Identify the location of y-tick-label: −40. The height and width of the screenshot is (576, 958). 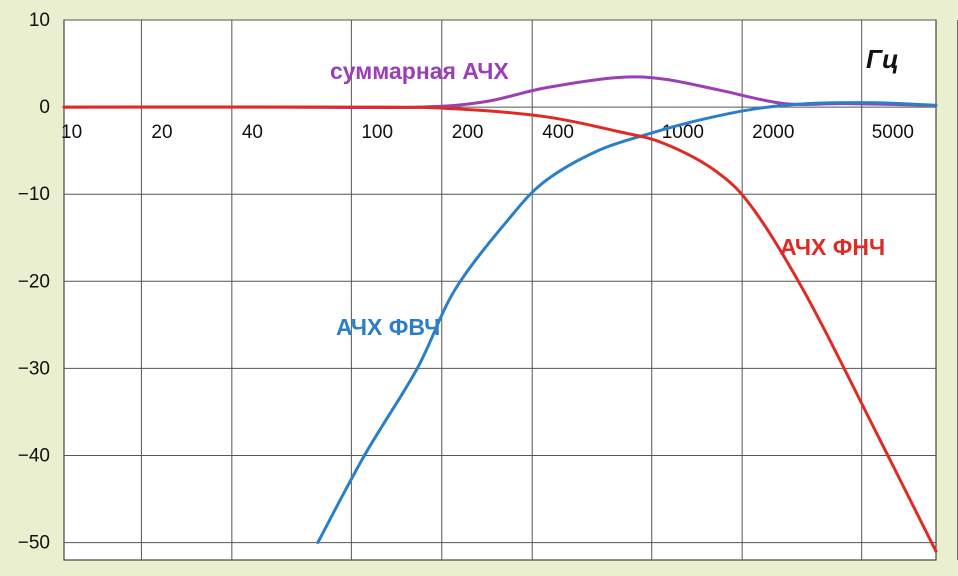
(34, 455).